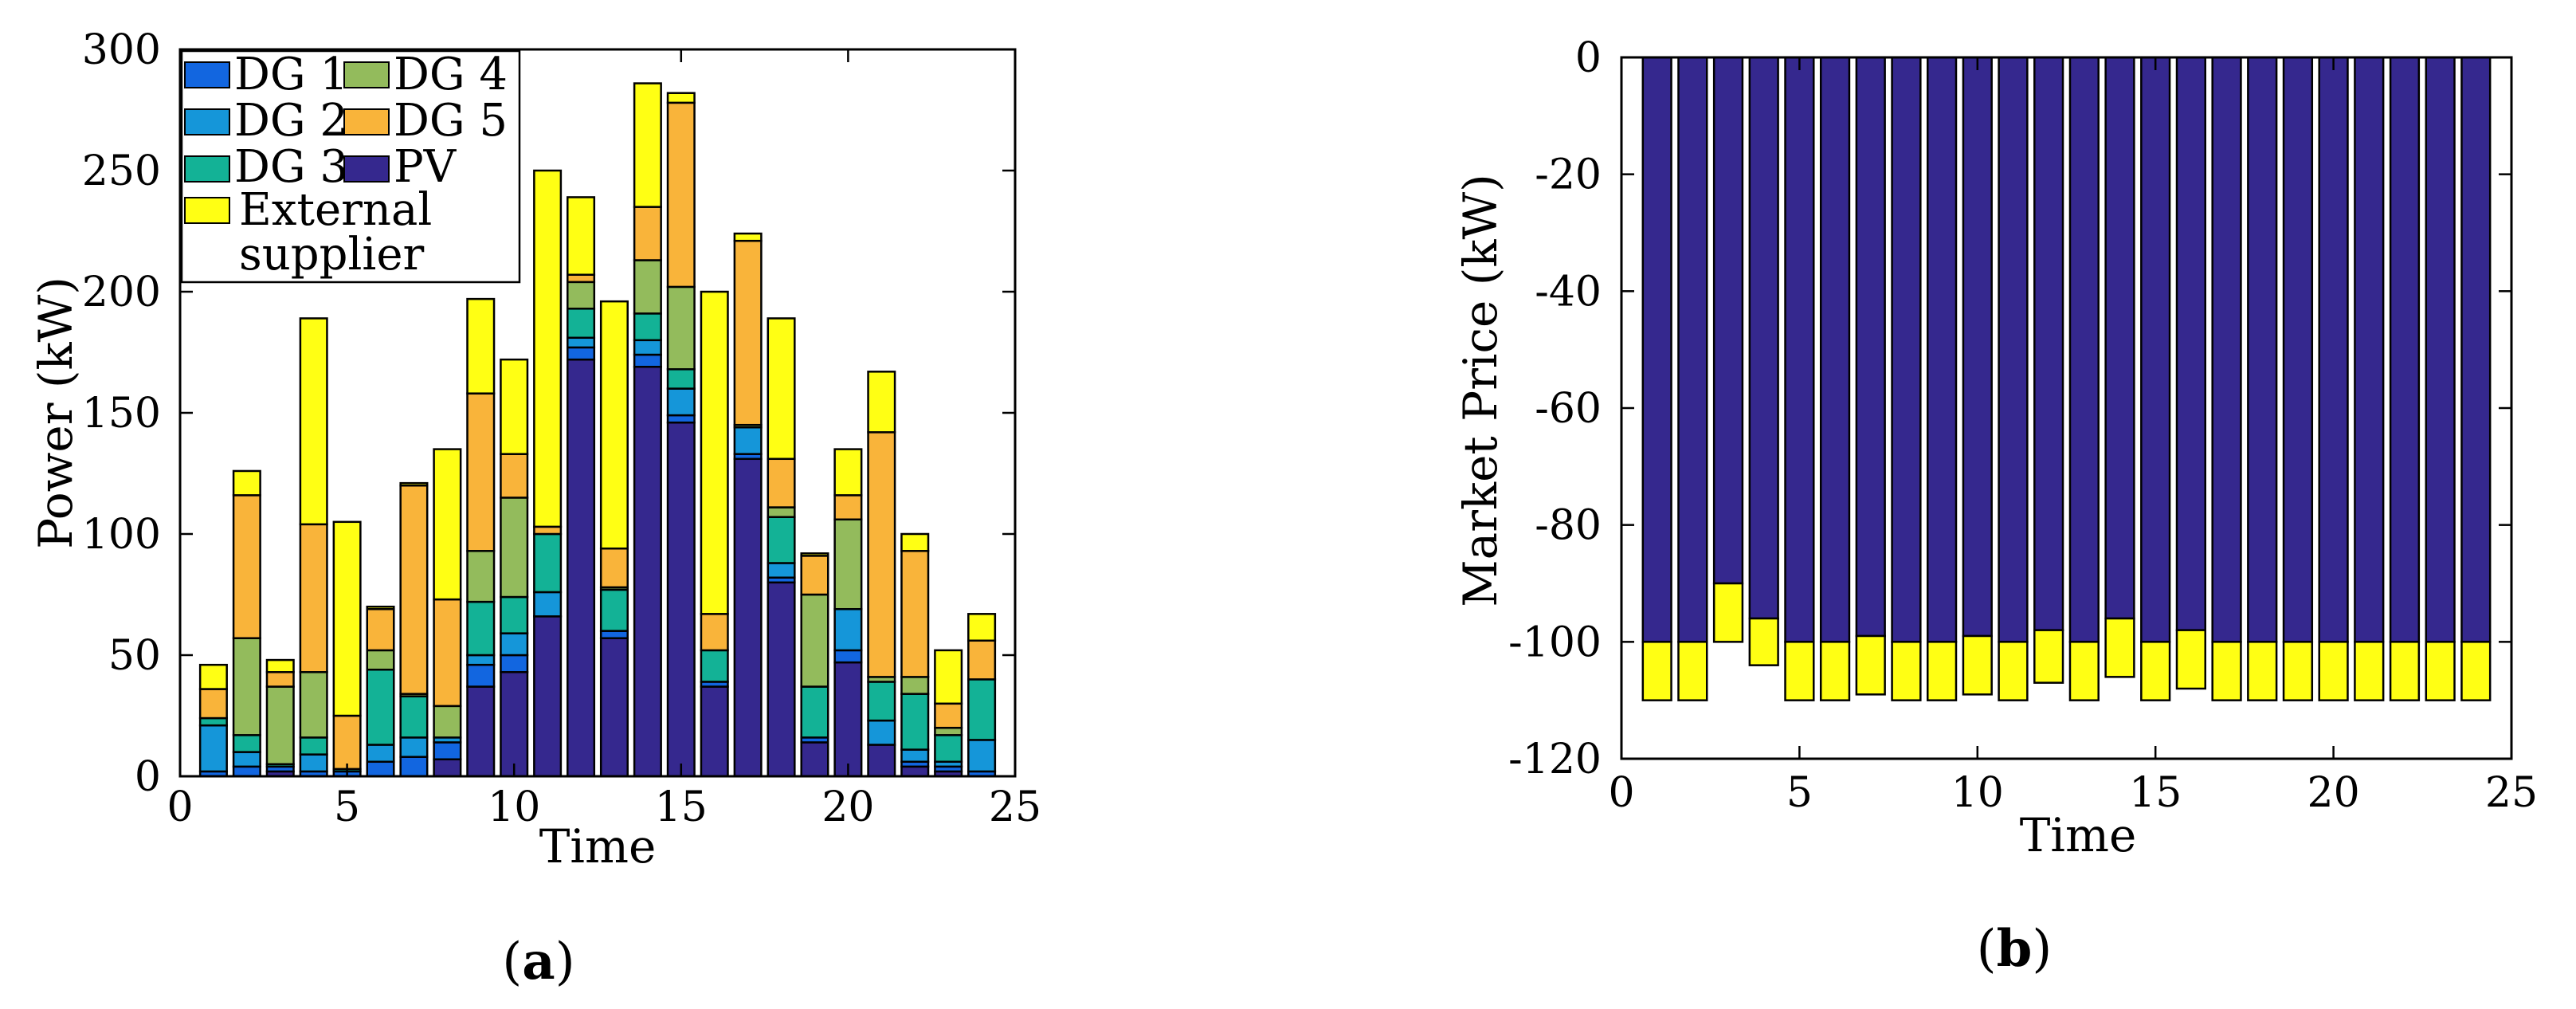 The image size is (2576, 1009). What do you see at coordinates (581, 342) in the screenshot?
I see `panel-a-bar-dg-2-t12` at bounding box center [581, 342].